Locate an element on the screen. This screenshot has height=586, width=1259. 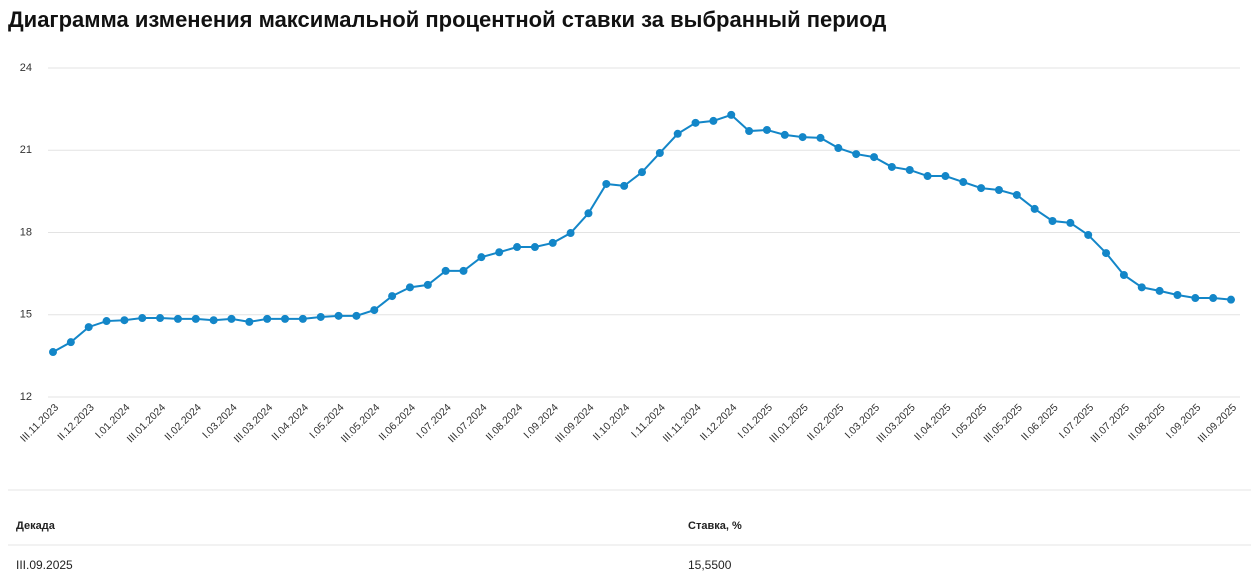
y-tick-label: 15 is located at coordinates (26, 315).